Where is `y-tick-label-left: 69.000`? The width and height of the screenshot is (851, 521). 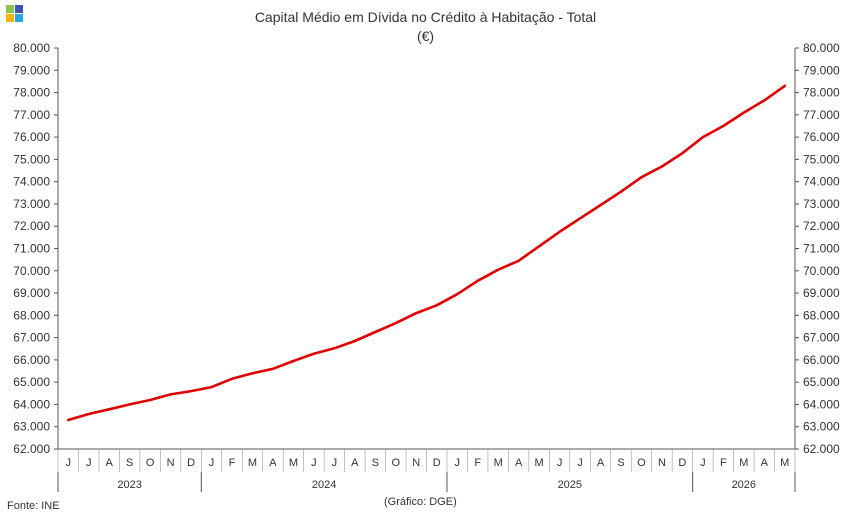 y-tick-label-left: 69.000 is located at coordinates (31, 293).